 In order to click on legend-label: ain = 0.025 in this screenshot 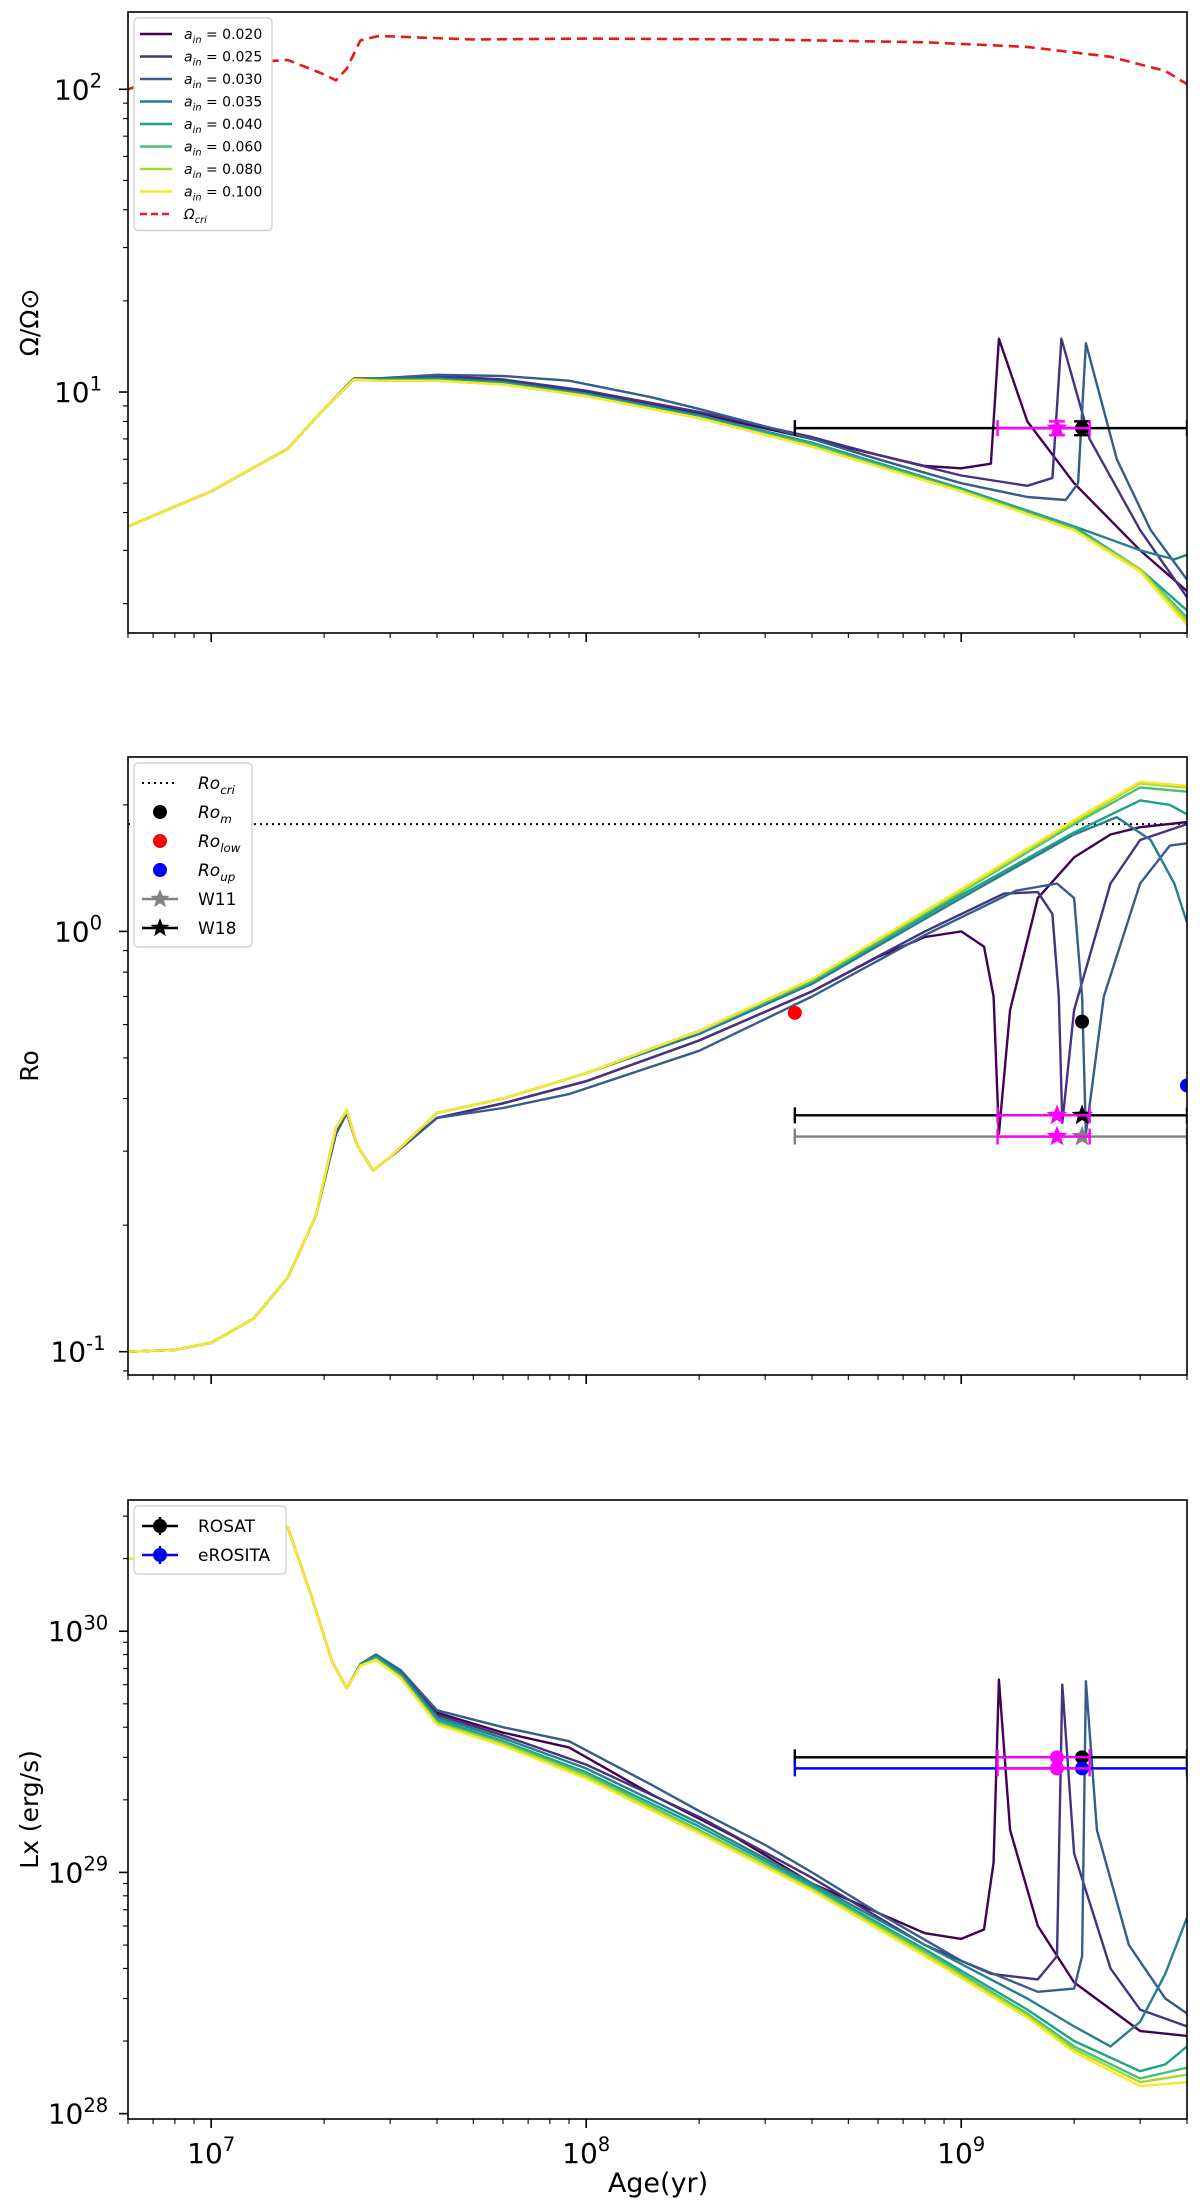, I will do `click(223, 59)`.